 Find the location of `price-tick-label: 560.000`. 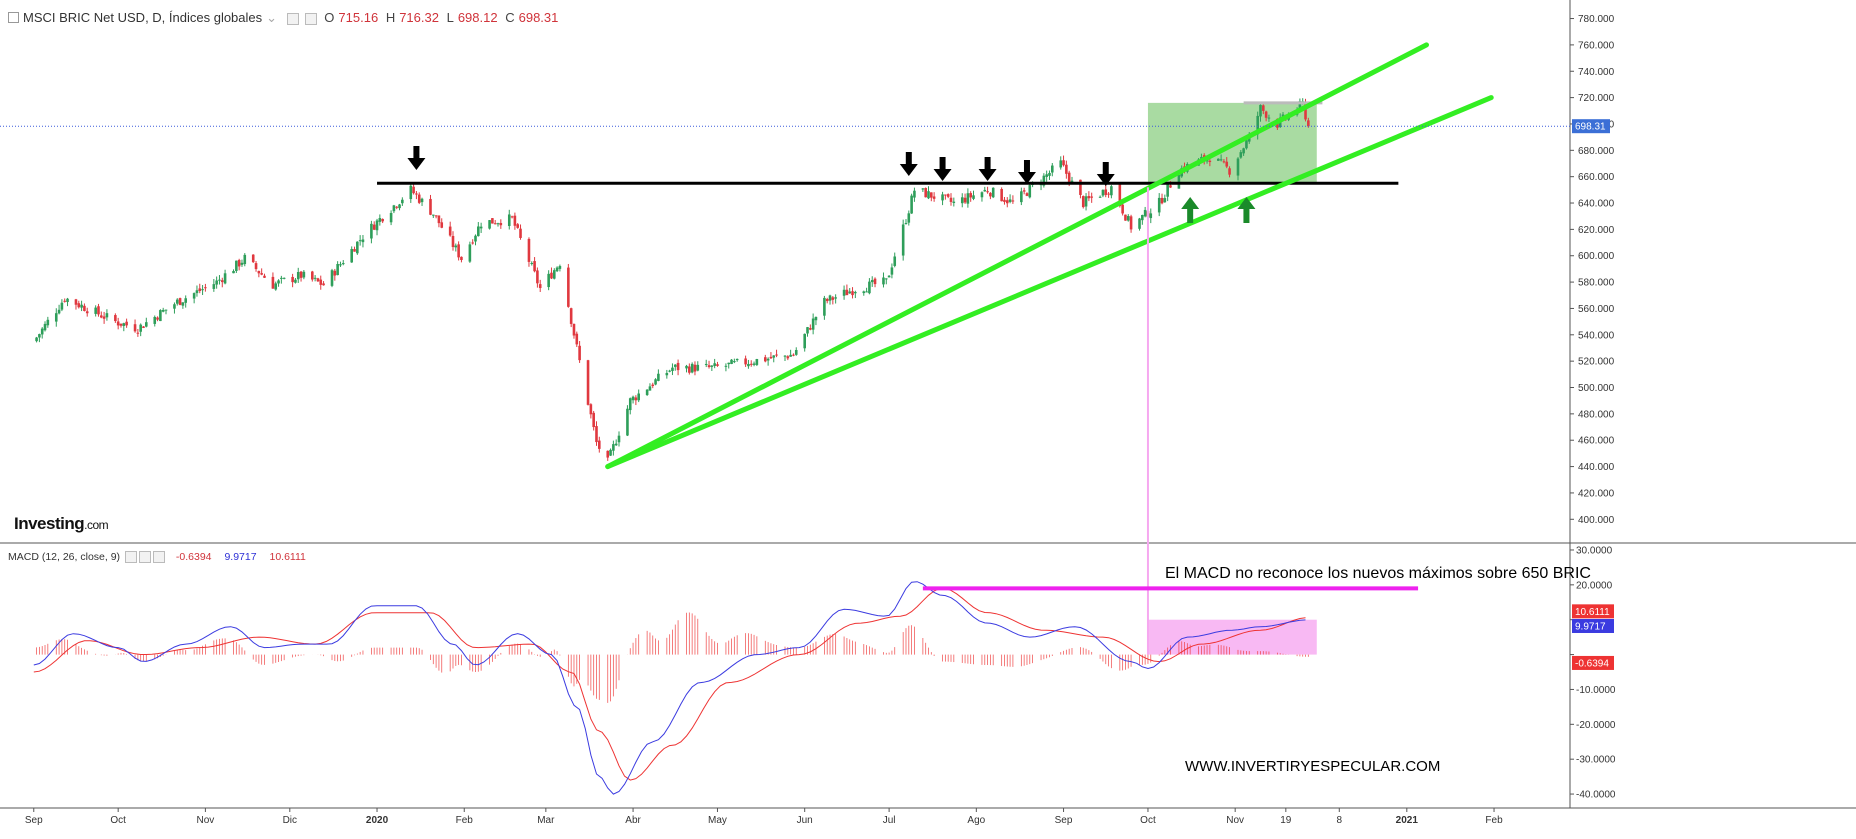

price-tick-label: 560.000 is located at coordinates (1596, 309).